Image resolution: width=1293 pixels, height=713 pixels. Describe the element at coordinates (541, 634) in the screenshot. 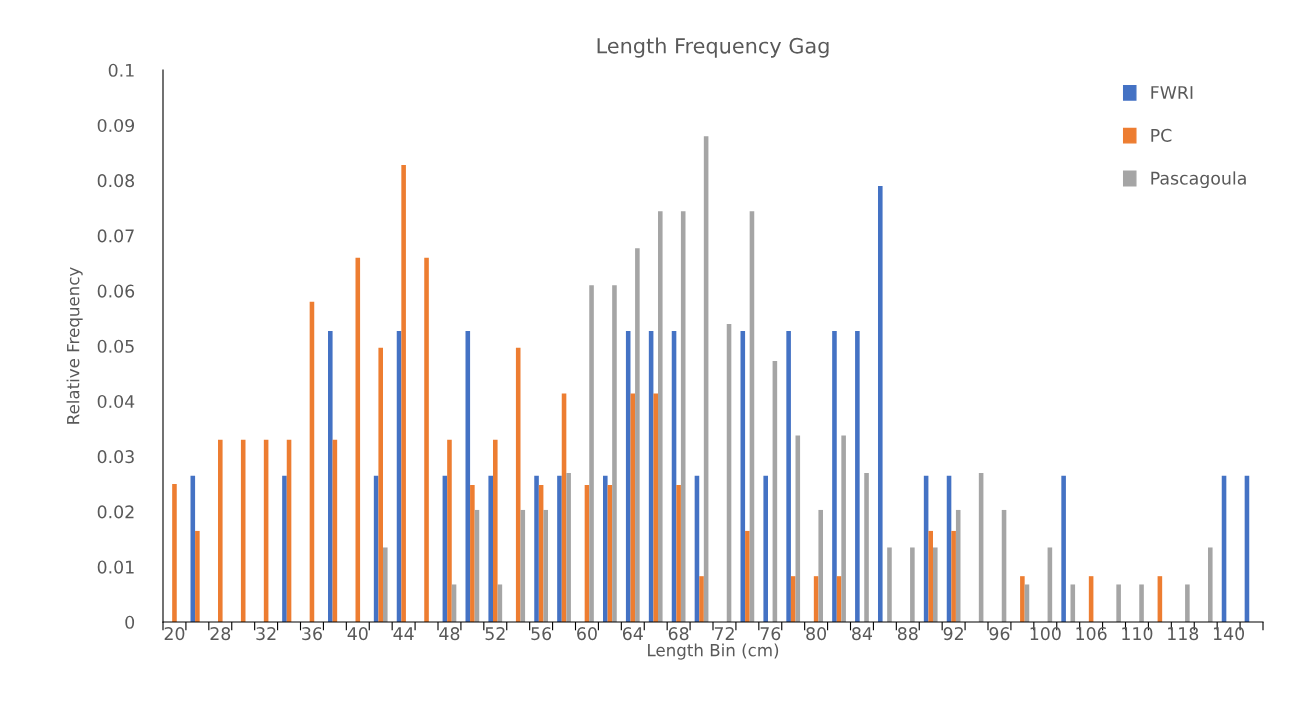

I see `x-tick-label: 56` at that location.